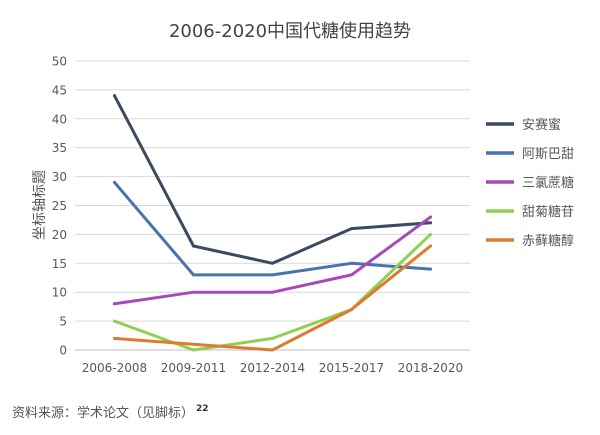 The width and height of the screenshot is (600, 435). Describe the element at coordinates (63, 322) in the screenshot. I see `y-tick-label: 5` at that location.